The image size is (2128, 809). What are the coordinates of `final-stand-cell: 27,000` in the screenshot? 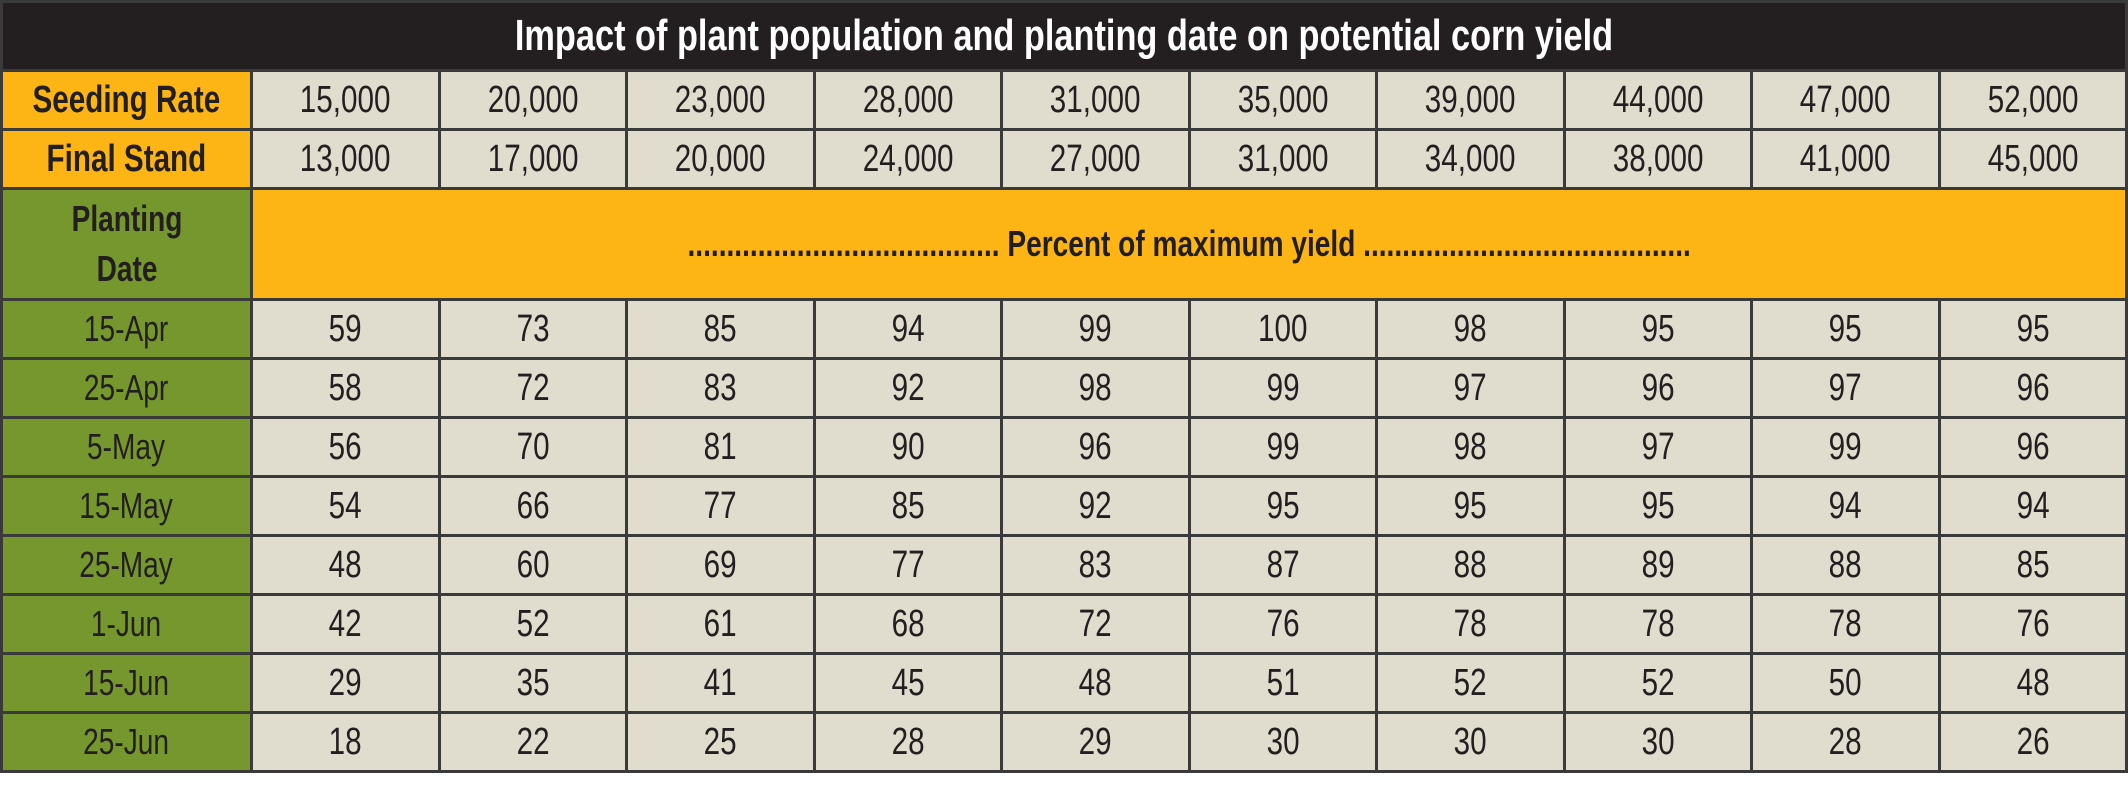 It's located at (1095, 159).